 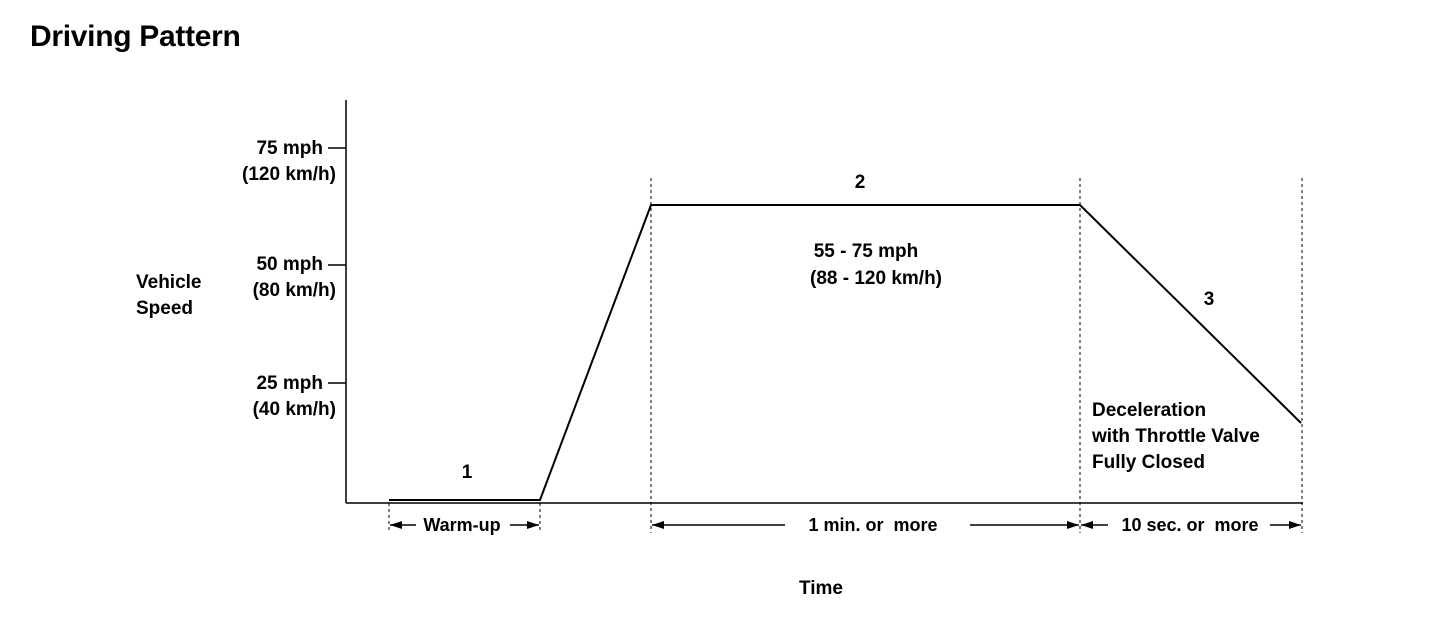 What do you see at coordinates (169, 282) in the screenshot?
I see `y-axis-label-line1: Vehicle` at bounding box center [169, 282].